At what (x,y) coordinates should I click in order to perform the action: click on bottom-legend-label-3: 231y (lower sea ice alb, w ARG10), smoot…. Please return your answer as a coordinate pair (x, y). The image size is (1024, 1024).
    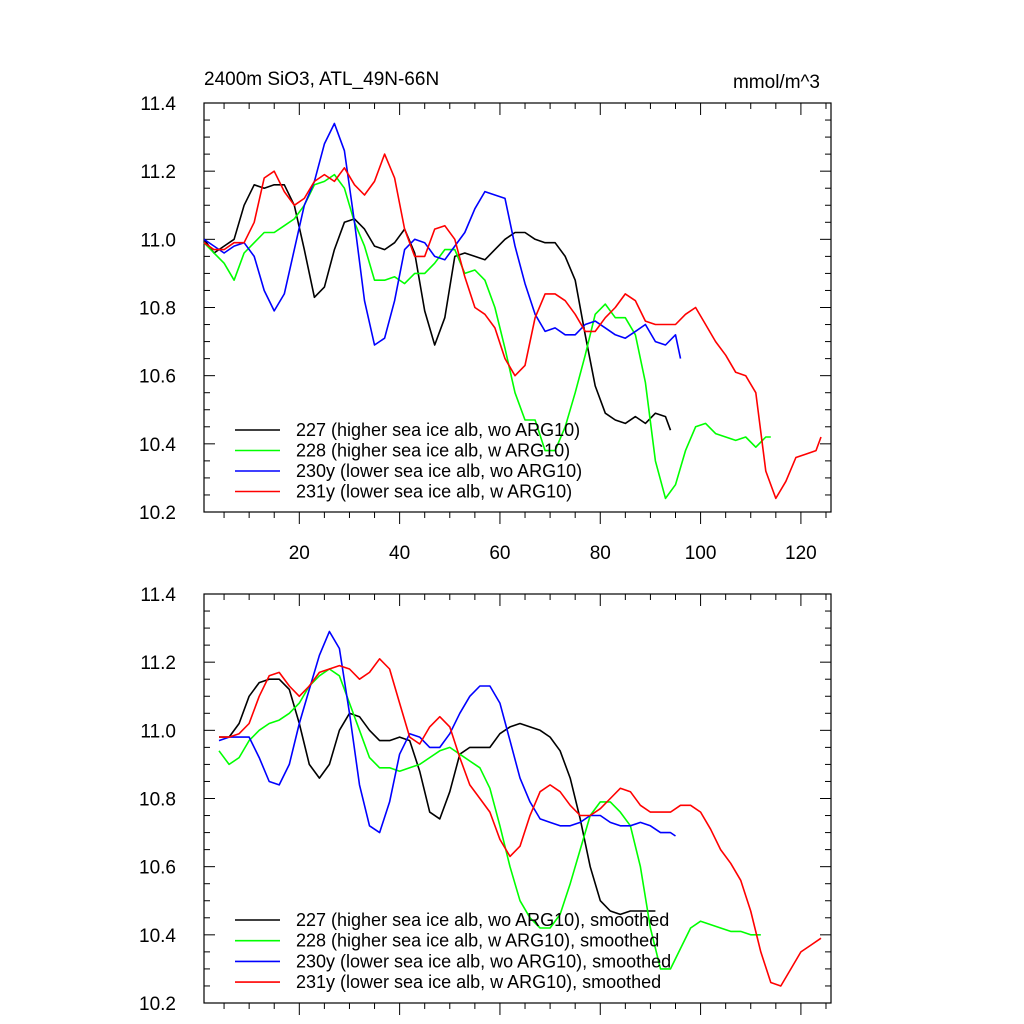
    Looking at the image, I should click on (478, 982).